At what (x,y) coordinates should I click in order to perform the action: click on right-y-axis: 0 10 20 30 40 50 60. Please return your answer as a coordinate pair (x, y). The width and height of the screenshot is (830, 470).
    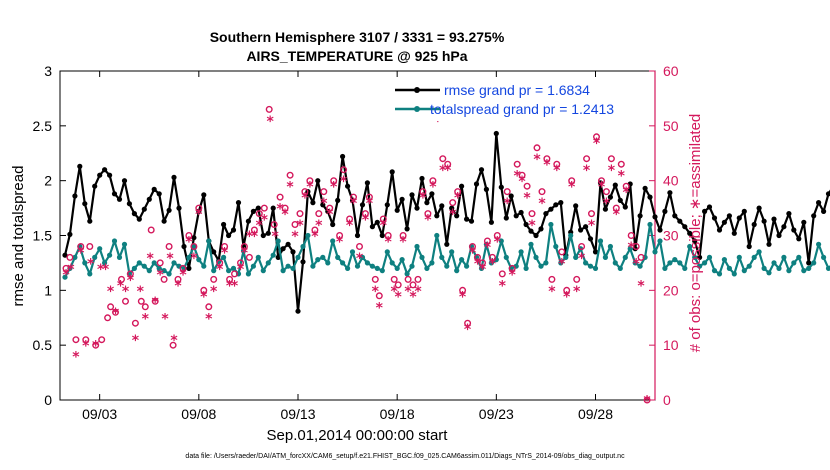
    Looking at the image, I should click on (664, 235).